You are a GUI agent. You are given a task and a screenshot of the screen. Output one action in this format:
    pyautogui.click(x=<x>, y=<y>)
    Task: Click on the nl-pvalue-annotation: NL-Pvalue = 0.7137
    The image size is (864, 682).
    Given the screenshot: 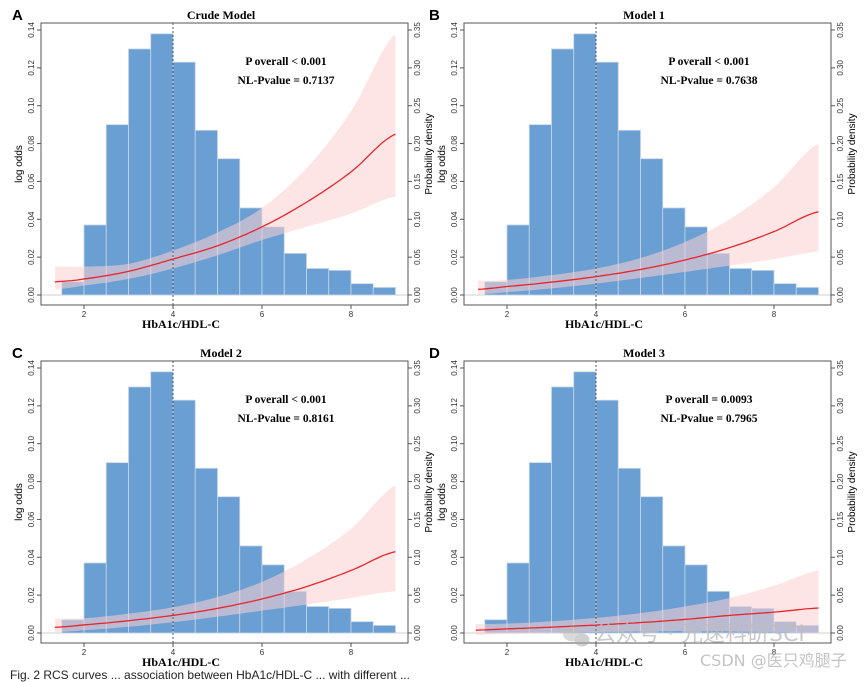 What is the action you would take?
    pyautogui.click(x=286, y=81)
    